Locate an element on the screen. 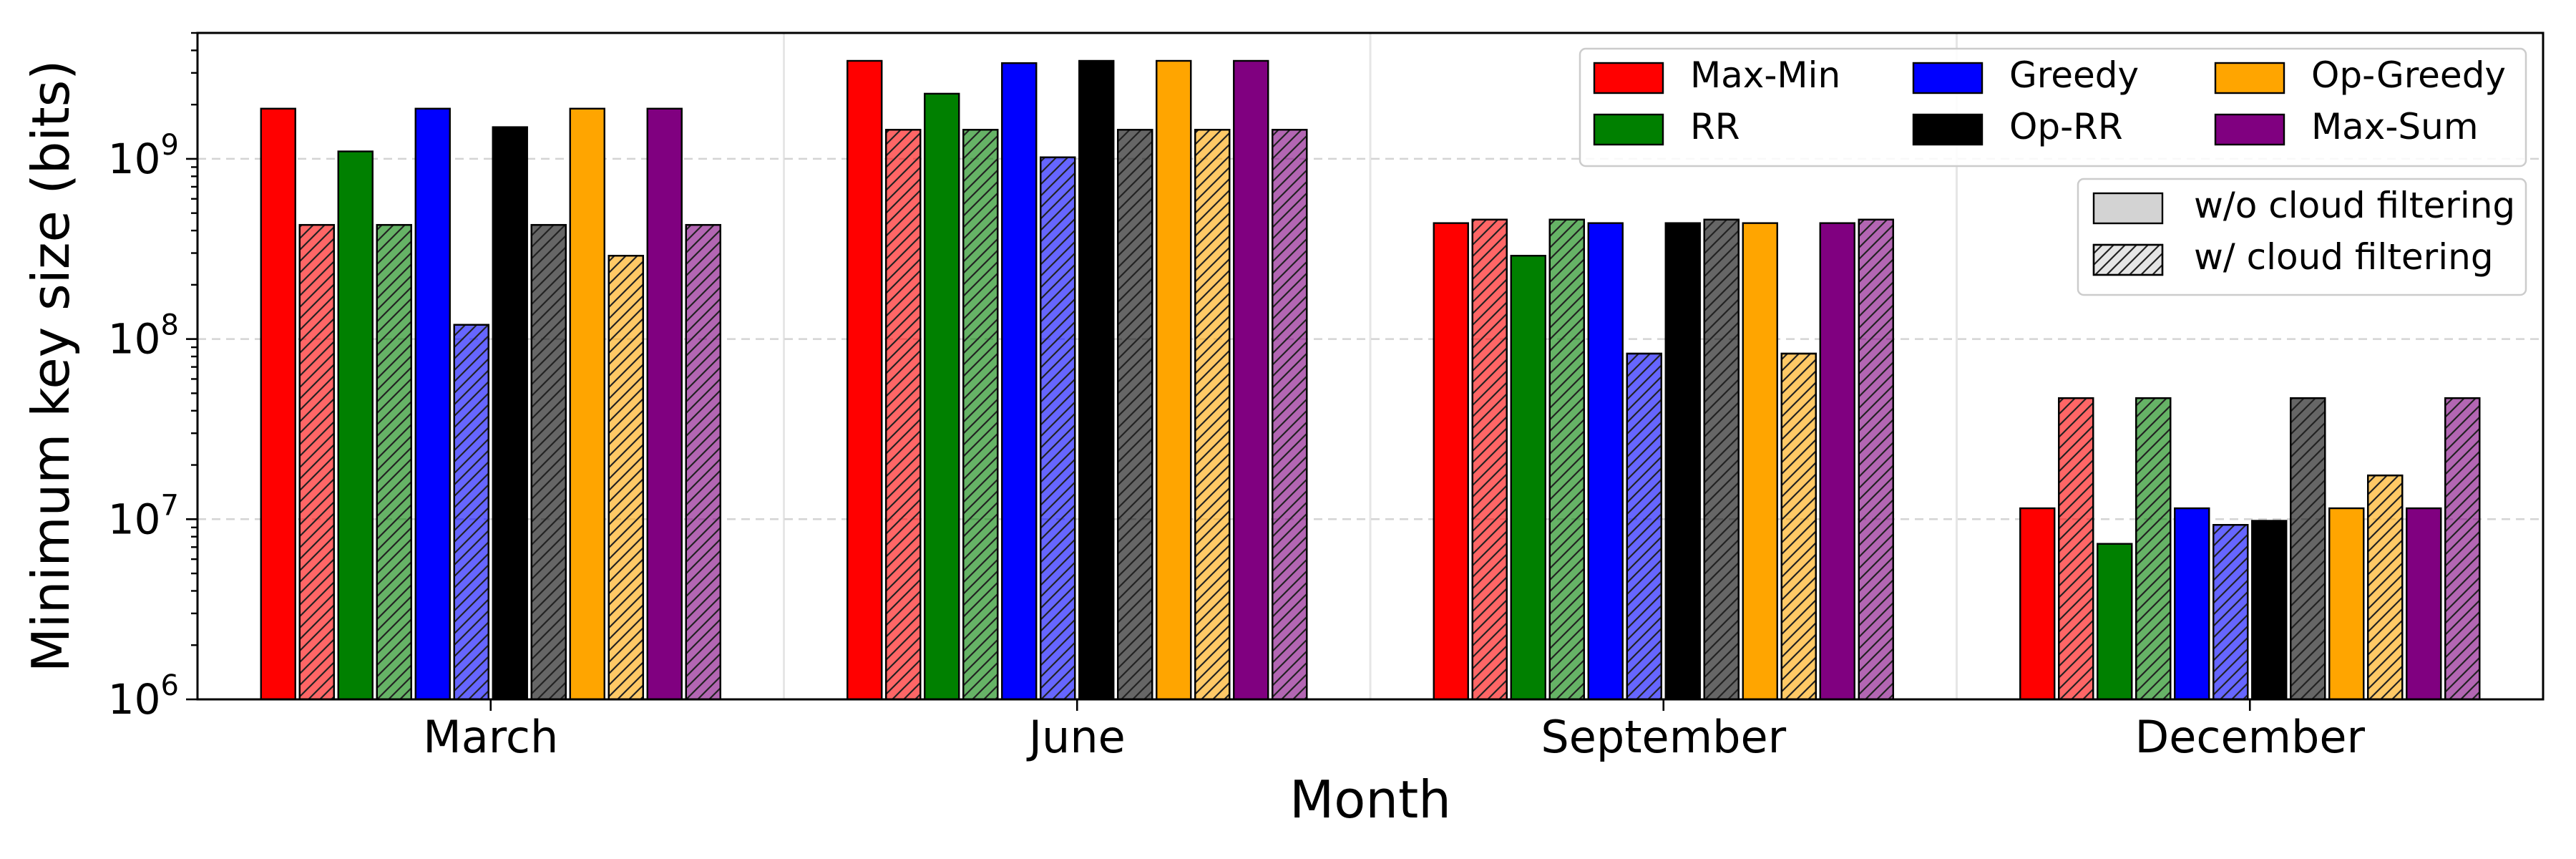 Image resolution: width=2576 pixels, height=859 pixels. legend-swatch-max-min is located at coordinates (1628, 78).